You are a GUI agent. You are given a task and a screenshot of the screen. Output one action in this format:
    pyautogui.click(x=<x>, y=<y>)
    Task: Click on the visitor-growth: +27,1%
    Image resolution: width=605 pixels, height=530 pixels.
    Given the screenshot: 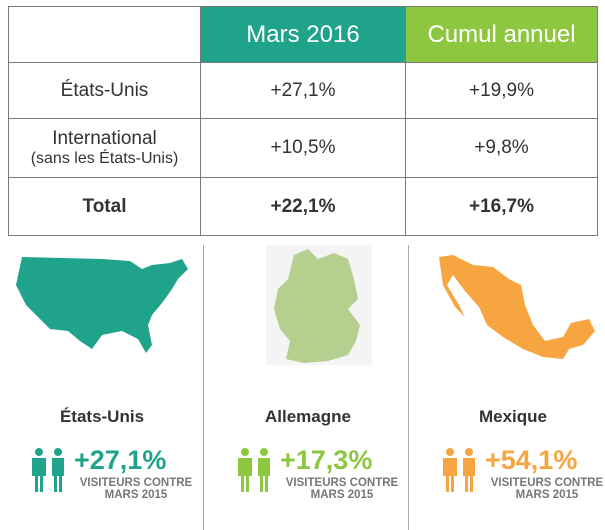 What is the action you would take?
    pyautogui.click(x=120, y=460)
    